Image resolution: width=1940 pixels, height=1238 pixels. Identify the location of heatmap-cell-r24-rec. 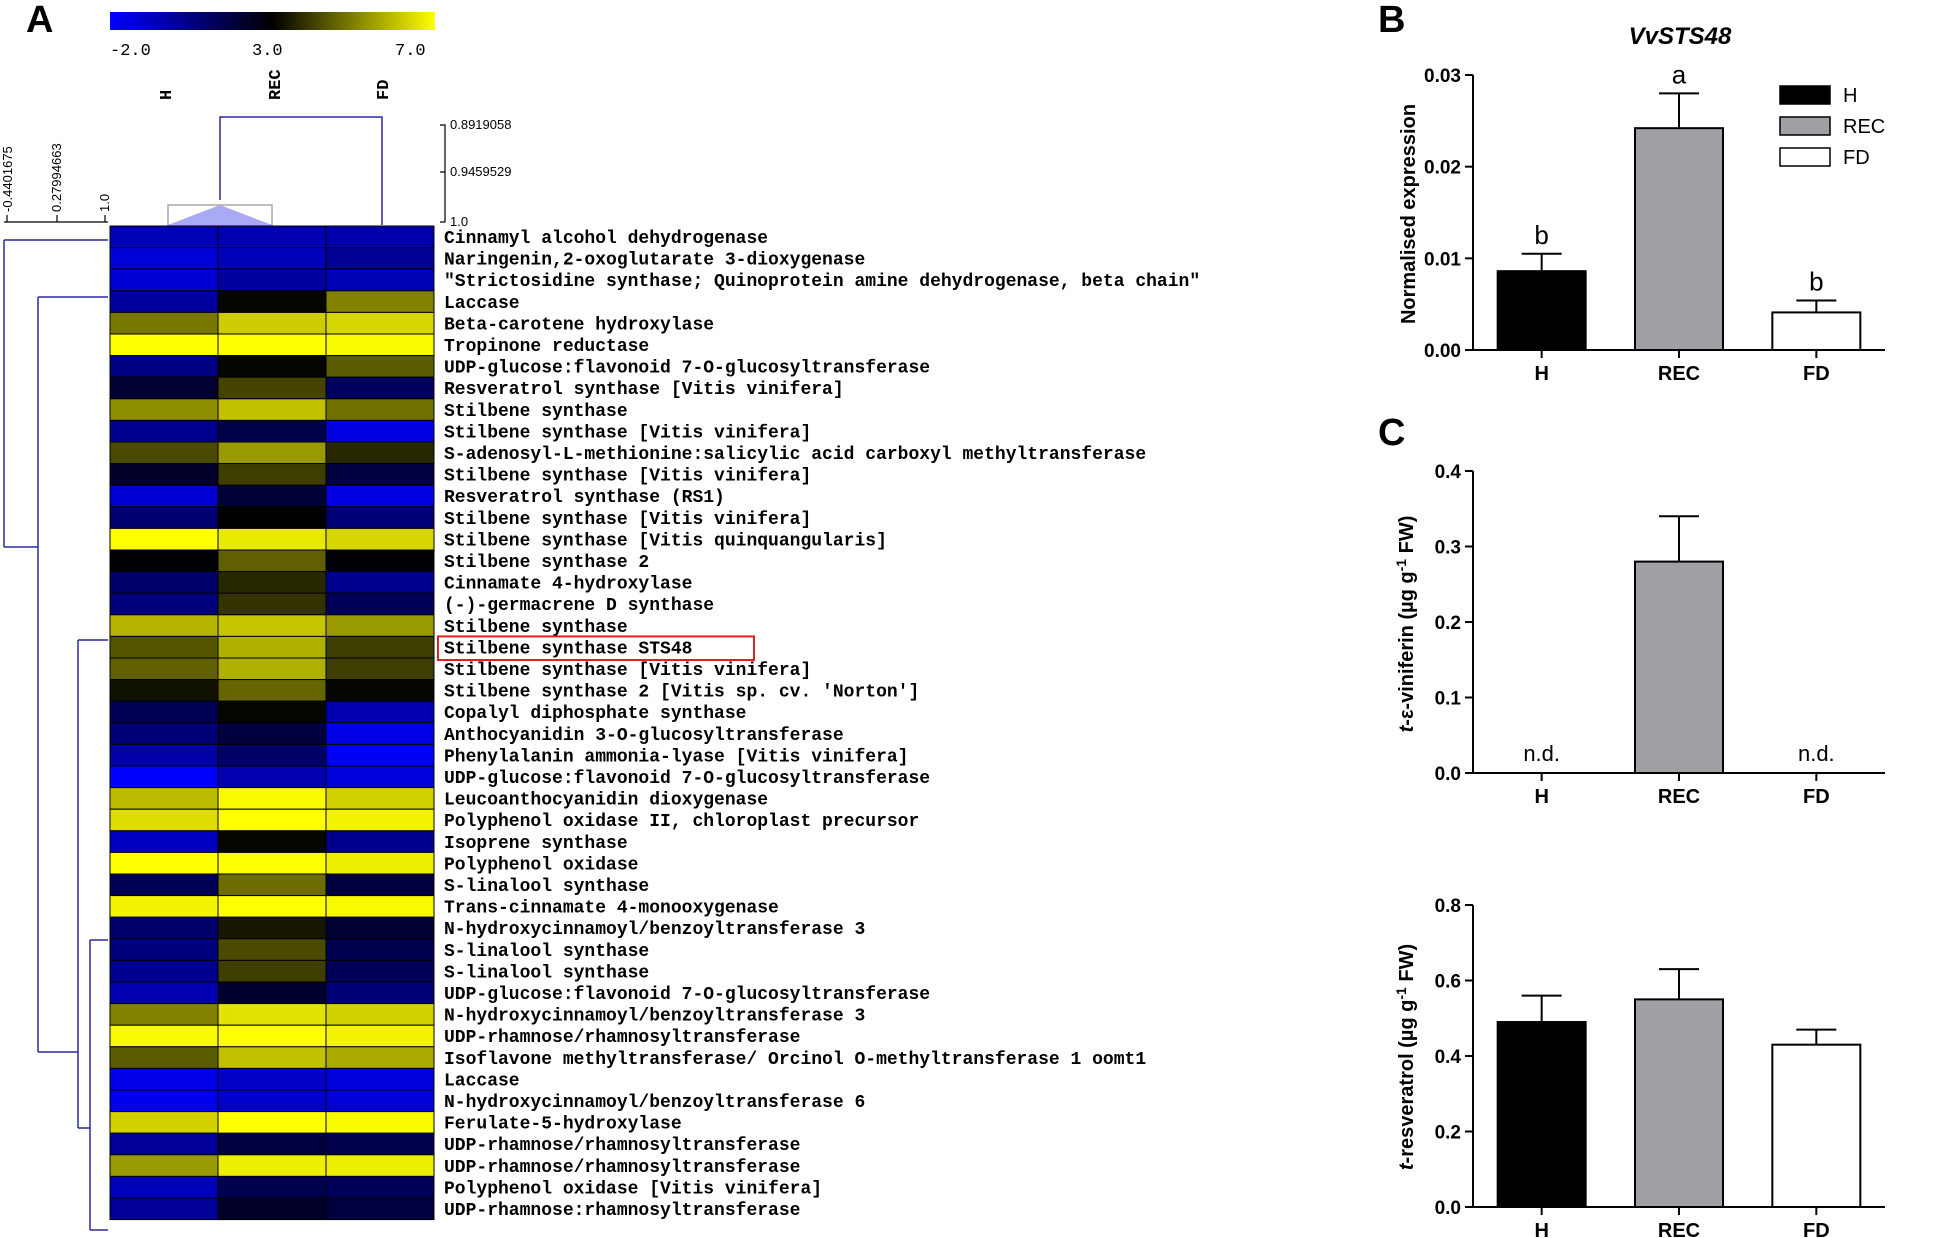
(272, 755).